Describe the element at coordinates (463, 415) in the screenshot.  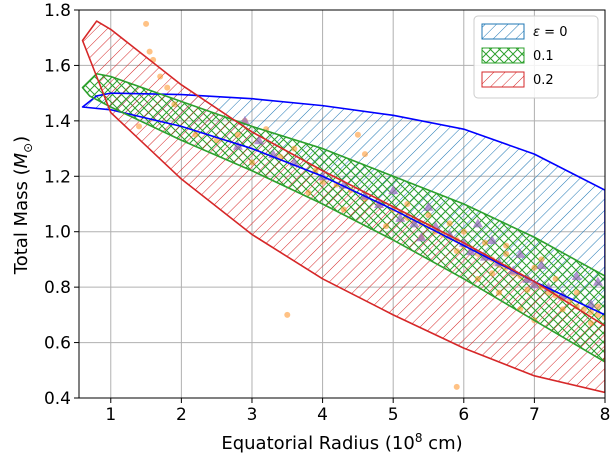
I see `x-tick-label: 6` at that location.